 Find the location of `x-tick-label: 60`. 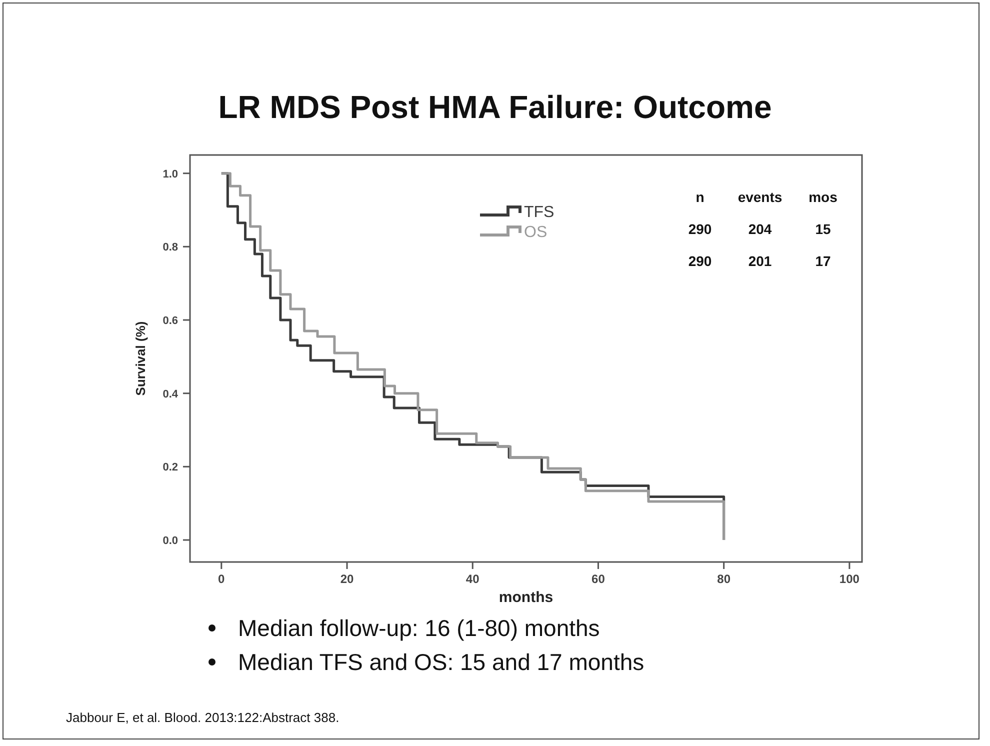

x-tick-label: 60 is located at coordinates (599, 579).